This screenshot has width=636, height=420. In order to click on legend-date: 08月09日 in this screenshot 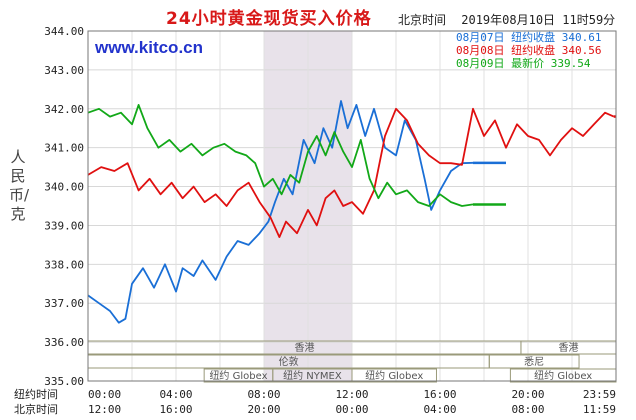, I will do `click(480, 63)`.